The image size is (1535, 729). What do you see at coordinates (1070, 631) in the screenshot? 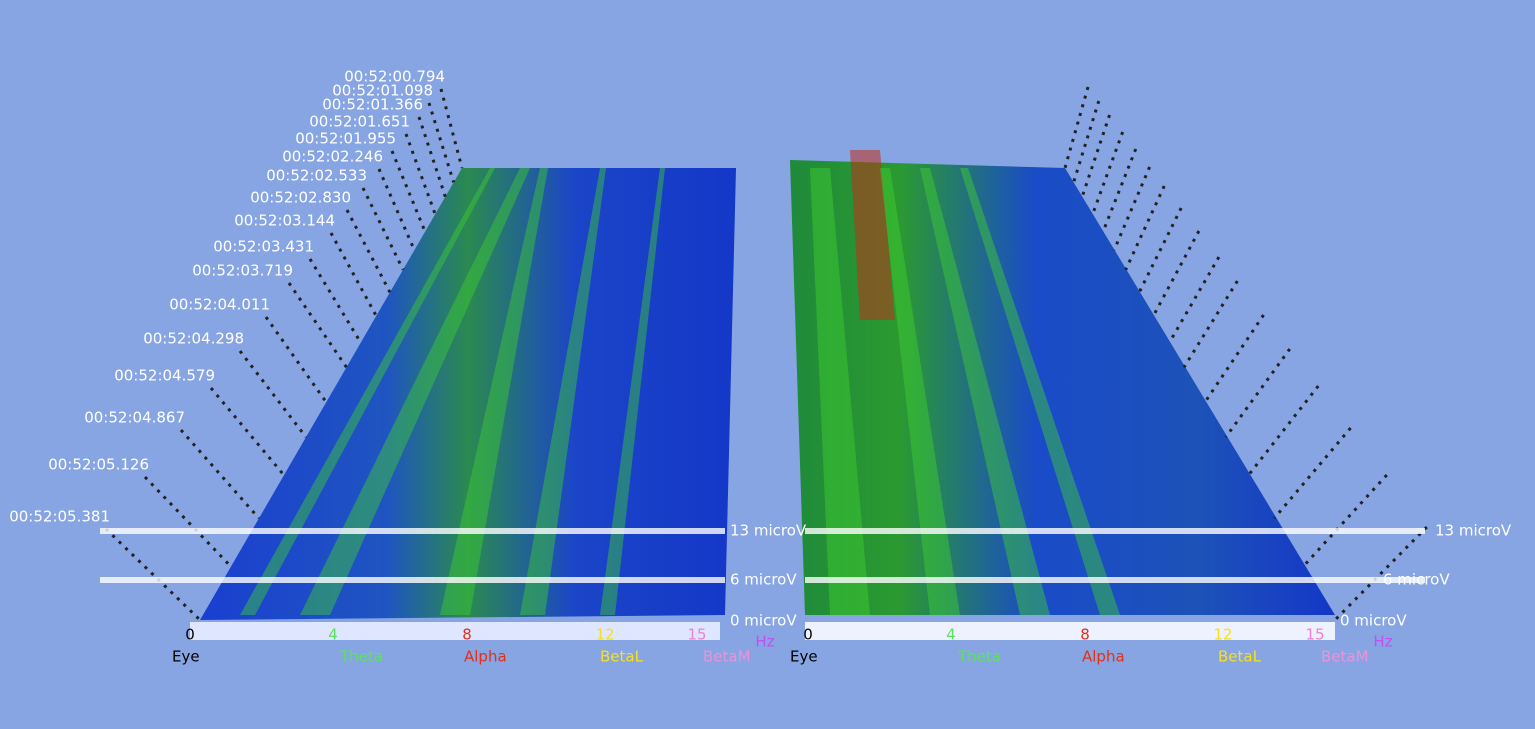
I see `floor-right` at bounding box center [1070, 631].